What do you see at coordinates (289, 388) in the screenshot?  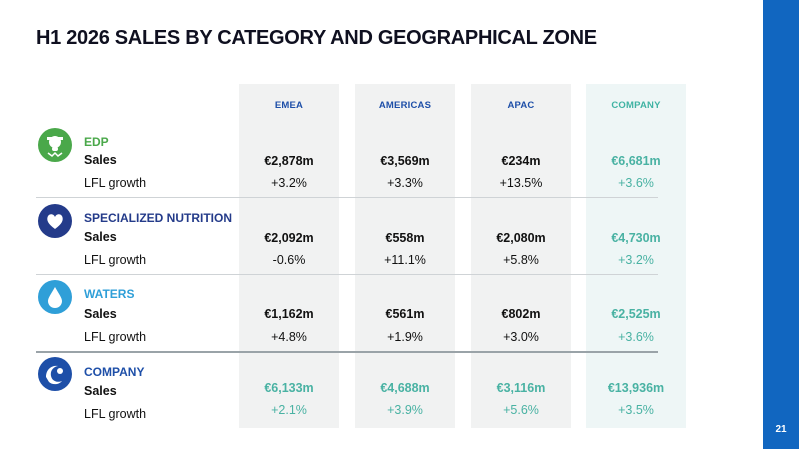 I see `cell-company-sales-emea: €6,133m` at bounding box center [289, 388].